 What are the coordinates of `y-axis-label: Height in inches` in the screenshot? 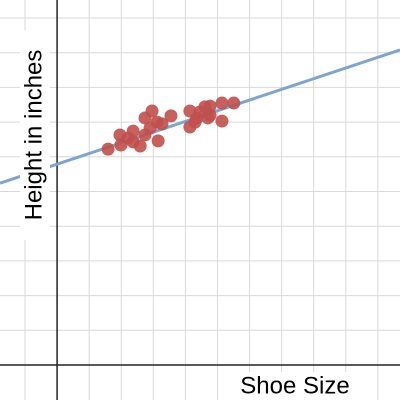 It's located at (33, 135).